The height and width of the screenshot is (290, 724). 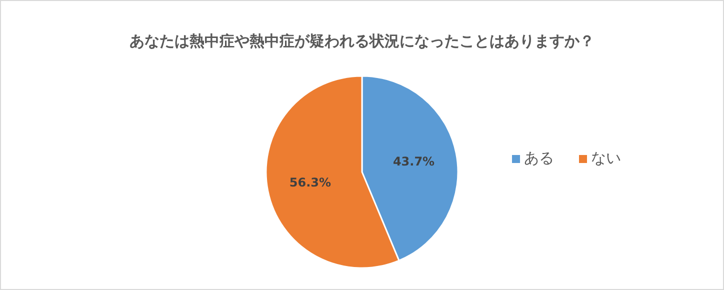 What do you see at coordinates (310, 182) in the screenshot?
I see `data-label: 56.3%` at bounding box center [310, 182].